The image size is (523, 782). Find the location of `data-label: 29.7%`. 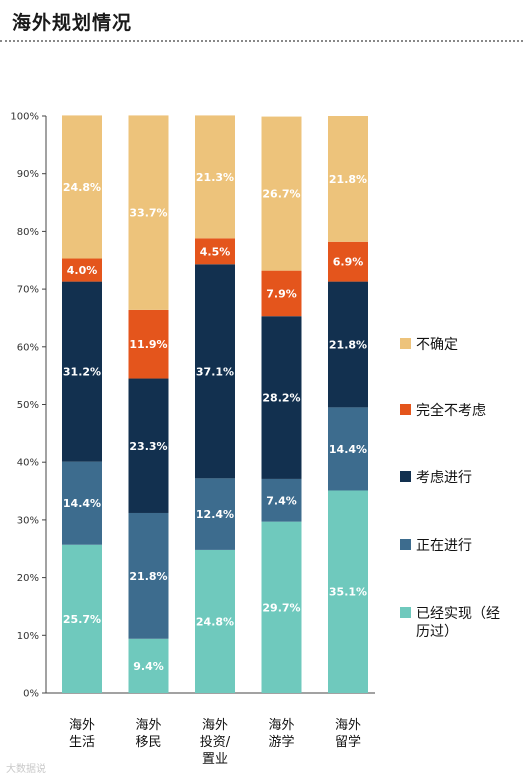

data-label: 29.7% is located at coordinates (281, 607).